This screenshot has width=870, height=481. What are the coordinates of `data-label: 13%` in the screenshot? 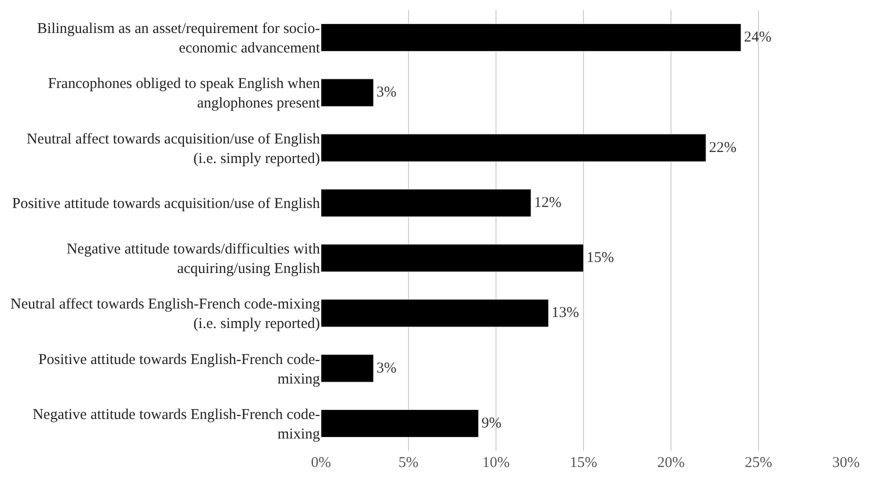 It's located at (565, 313).